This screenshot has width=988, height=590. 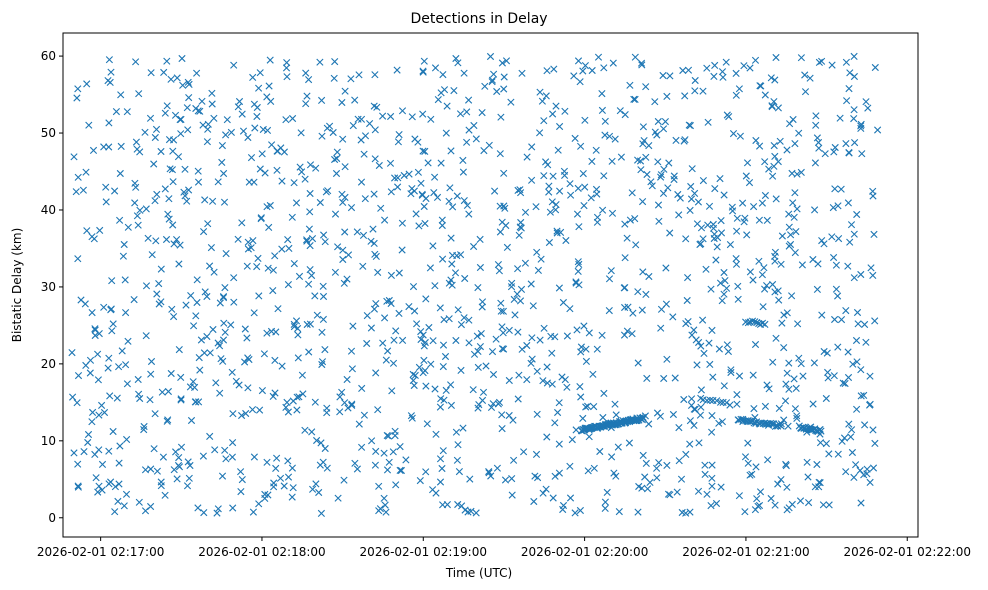 I want to click on y-tick-label: 20, so click(x=48, y=364).